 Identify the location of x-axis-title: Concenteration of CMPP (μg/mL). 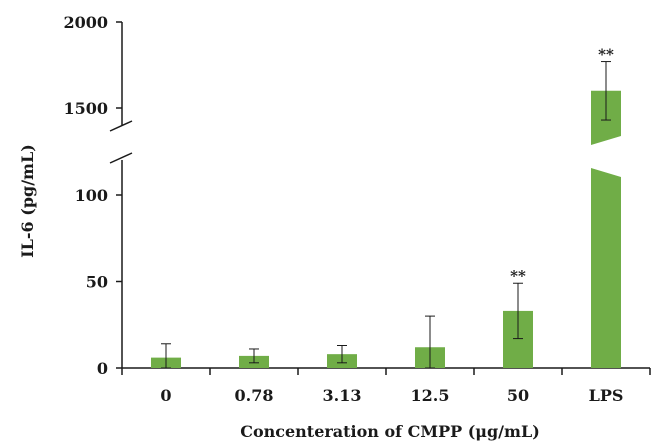
(390, 431).